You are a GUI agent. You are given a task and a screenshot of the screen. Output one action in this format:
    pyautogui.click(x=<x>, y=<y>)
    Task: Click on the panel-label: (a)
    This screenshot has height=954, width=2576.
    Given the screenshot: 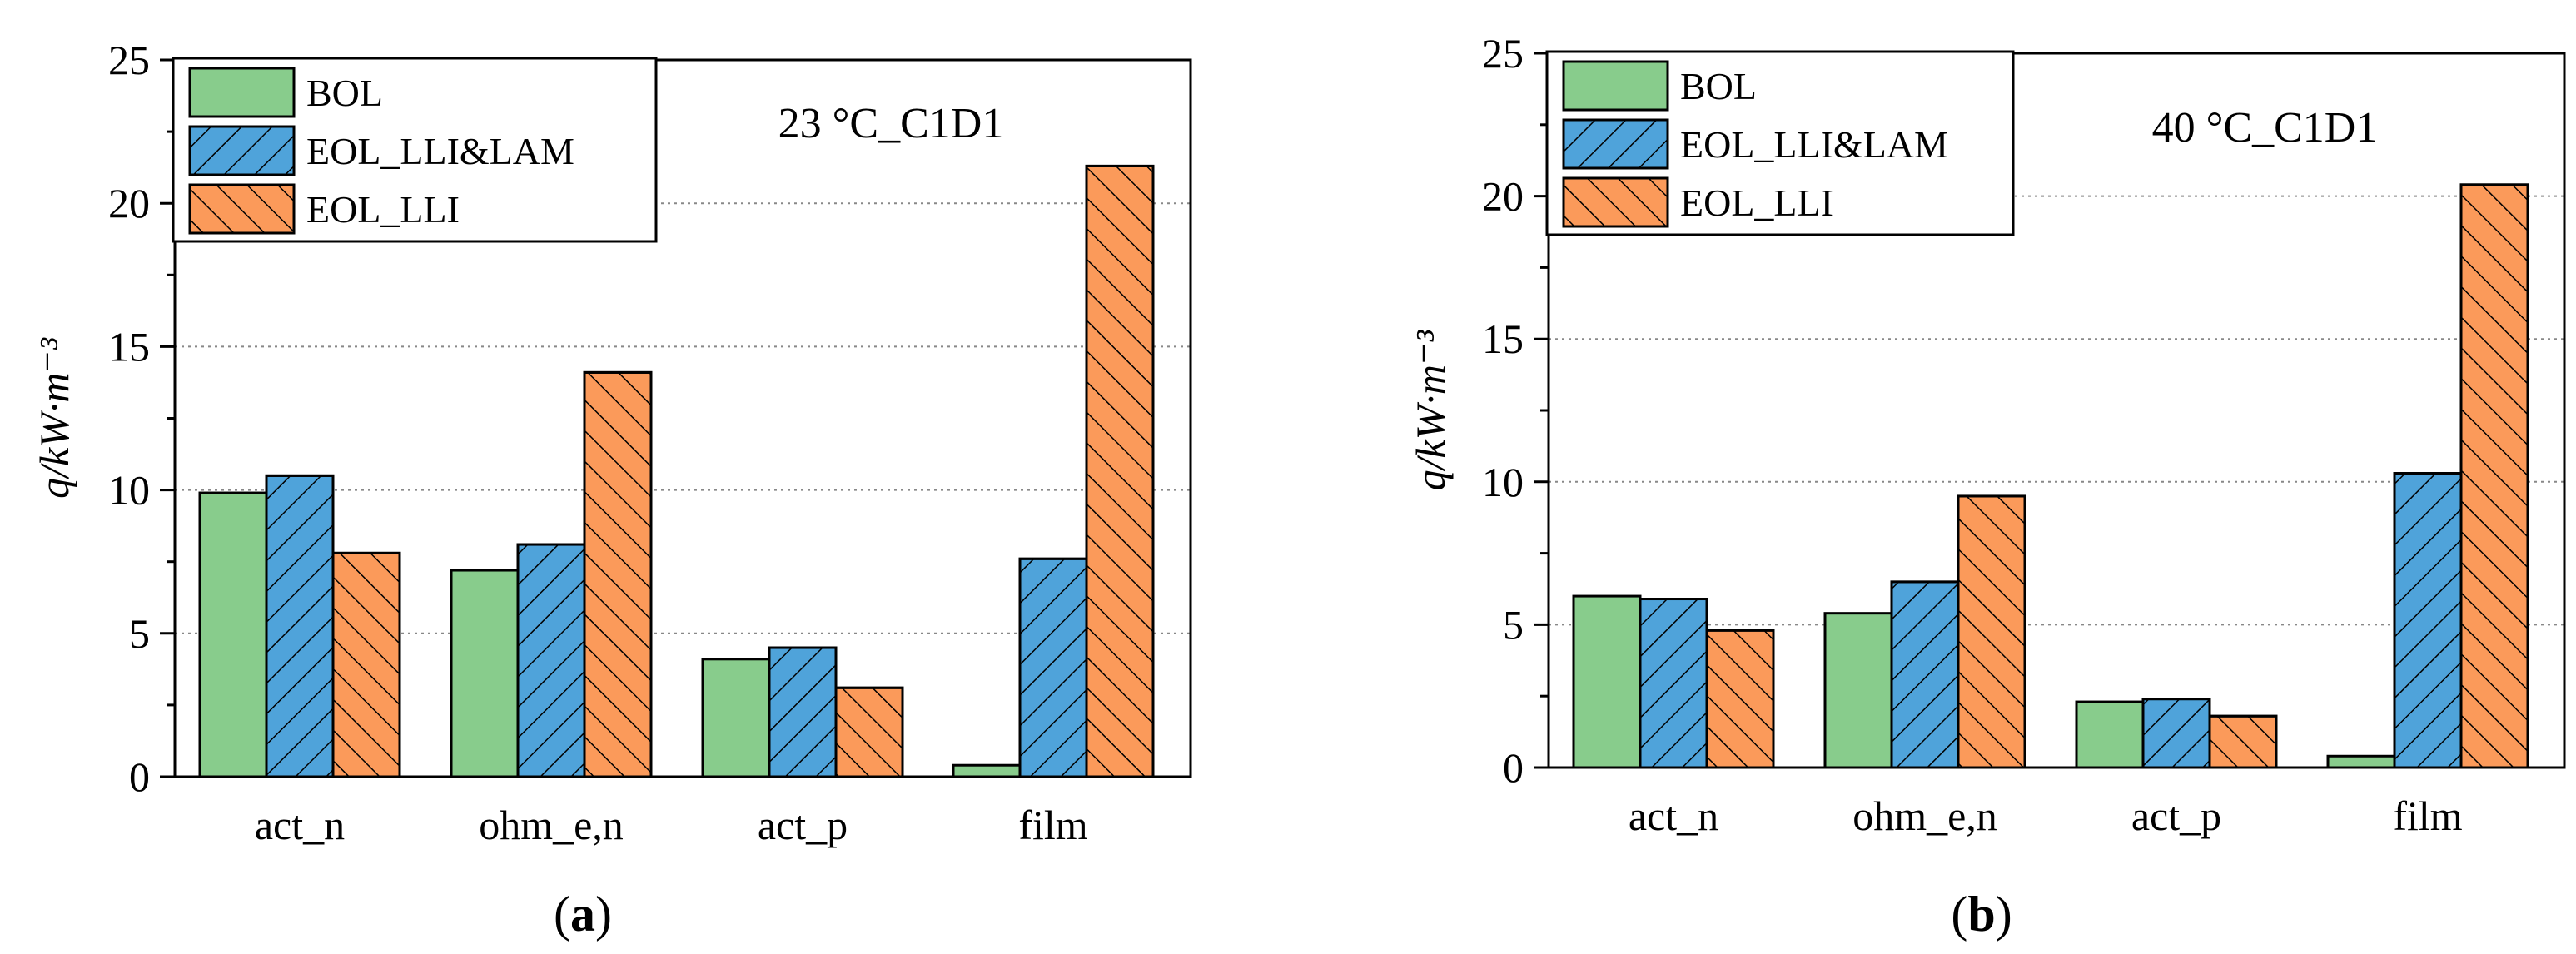 What is the action you would take?
    pyautogui.click(x=583, y=914)
    